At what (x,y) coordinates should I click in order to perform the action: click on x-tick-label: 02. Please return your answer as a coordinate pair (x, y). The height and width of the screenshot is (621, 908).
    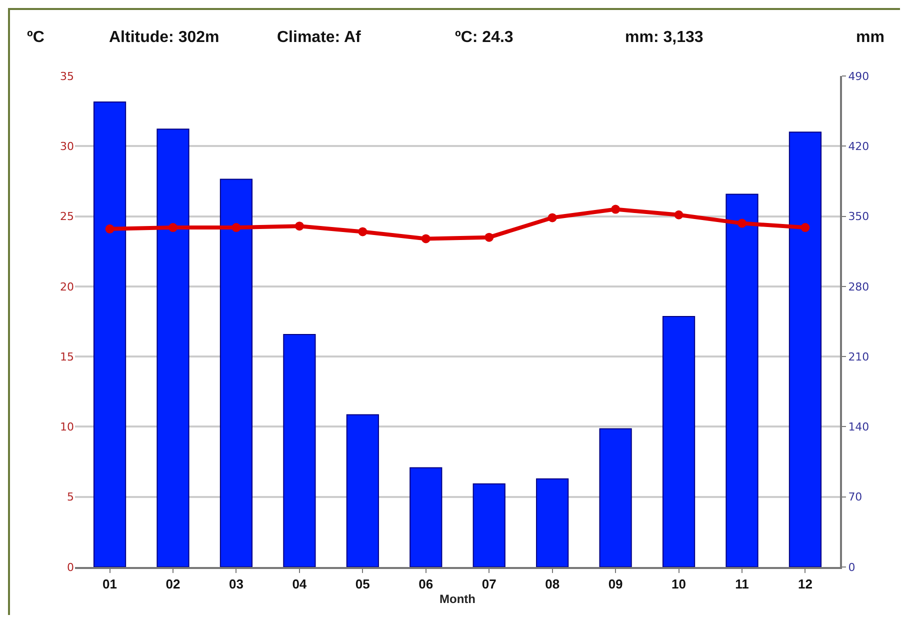
    Looking at the image, I should click on (173, 584).